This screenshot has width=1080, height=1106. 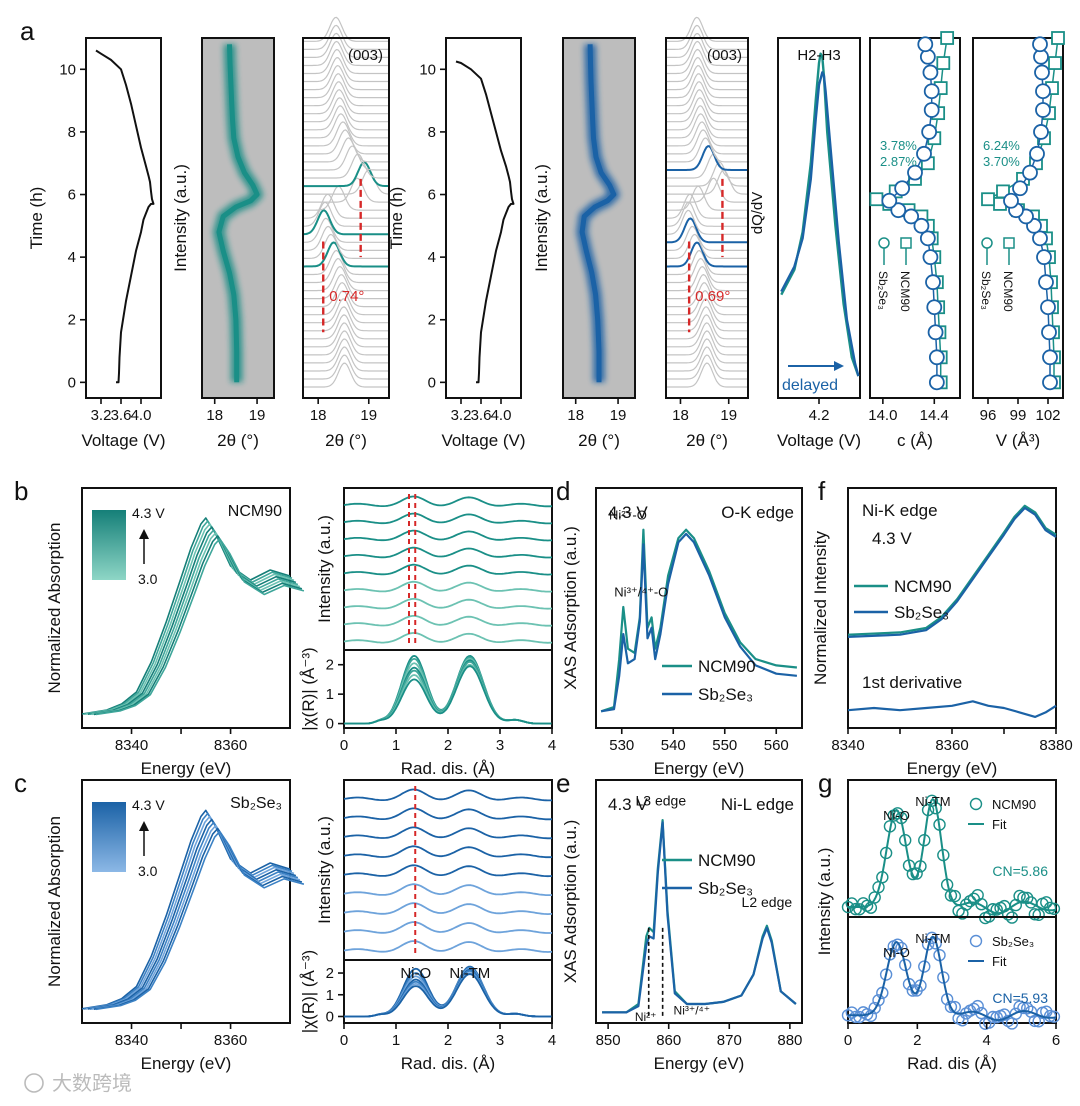 What do you see at coordinates (618, 415) in the screenshot?
I see `x-tick-label-a5: 19` at bounding box center [618, 415].